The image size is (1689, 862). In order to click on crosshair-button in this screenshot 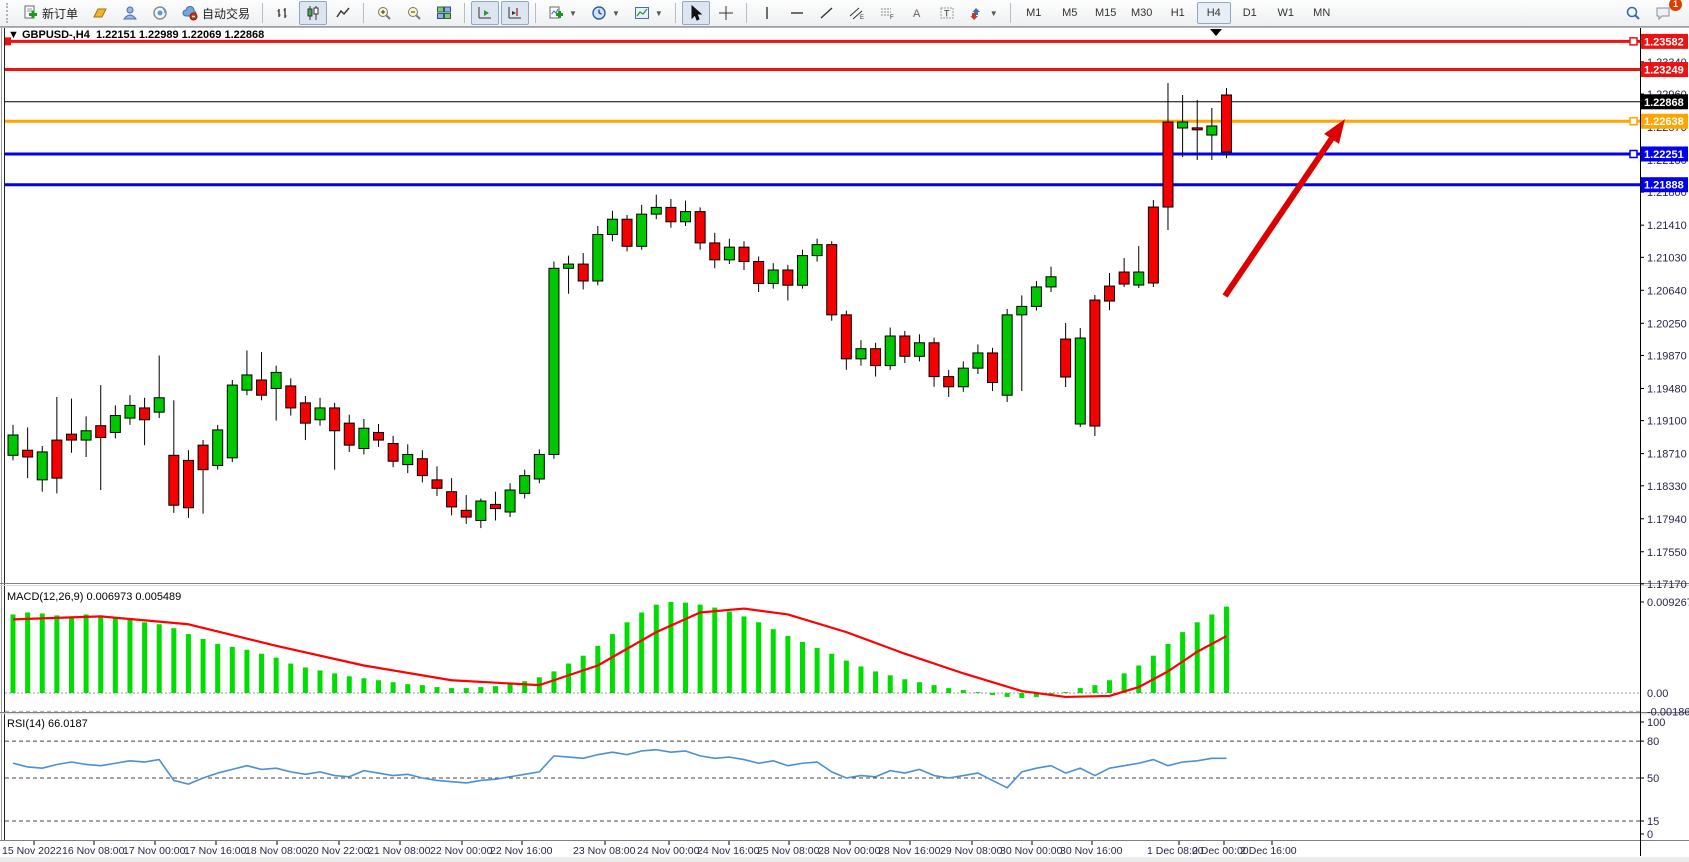, I will do `click(726, 13)`.